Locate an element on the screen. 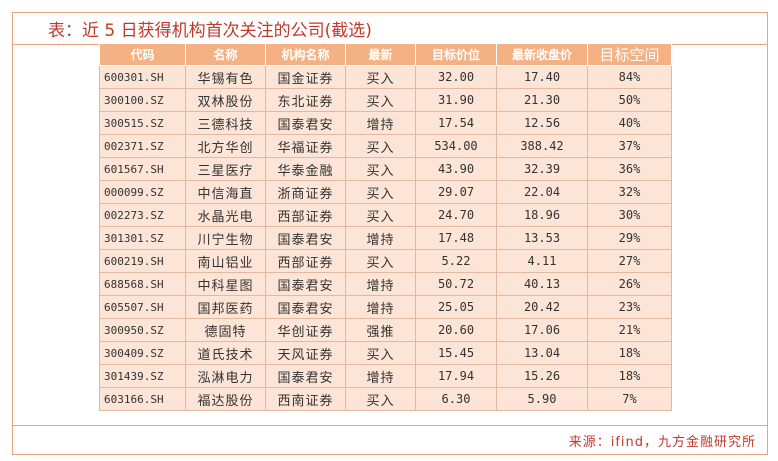  cell-target-price: 24.70 is located at coordinates (456, 215).